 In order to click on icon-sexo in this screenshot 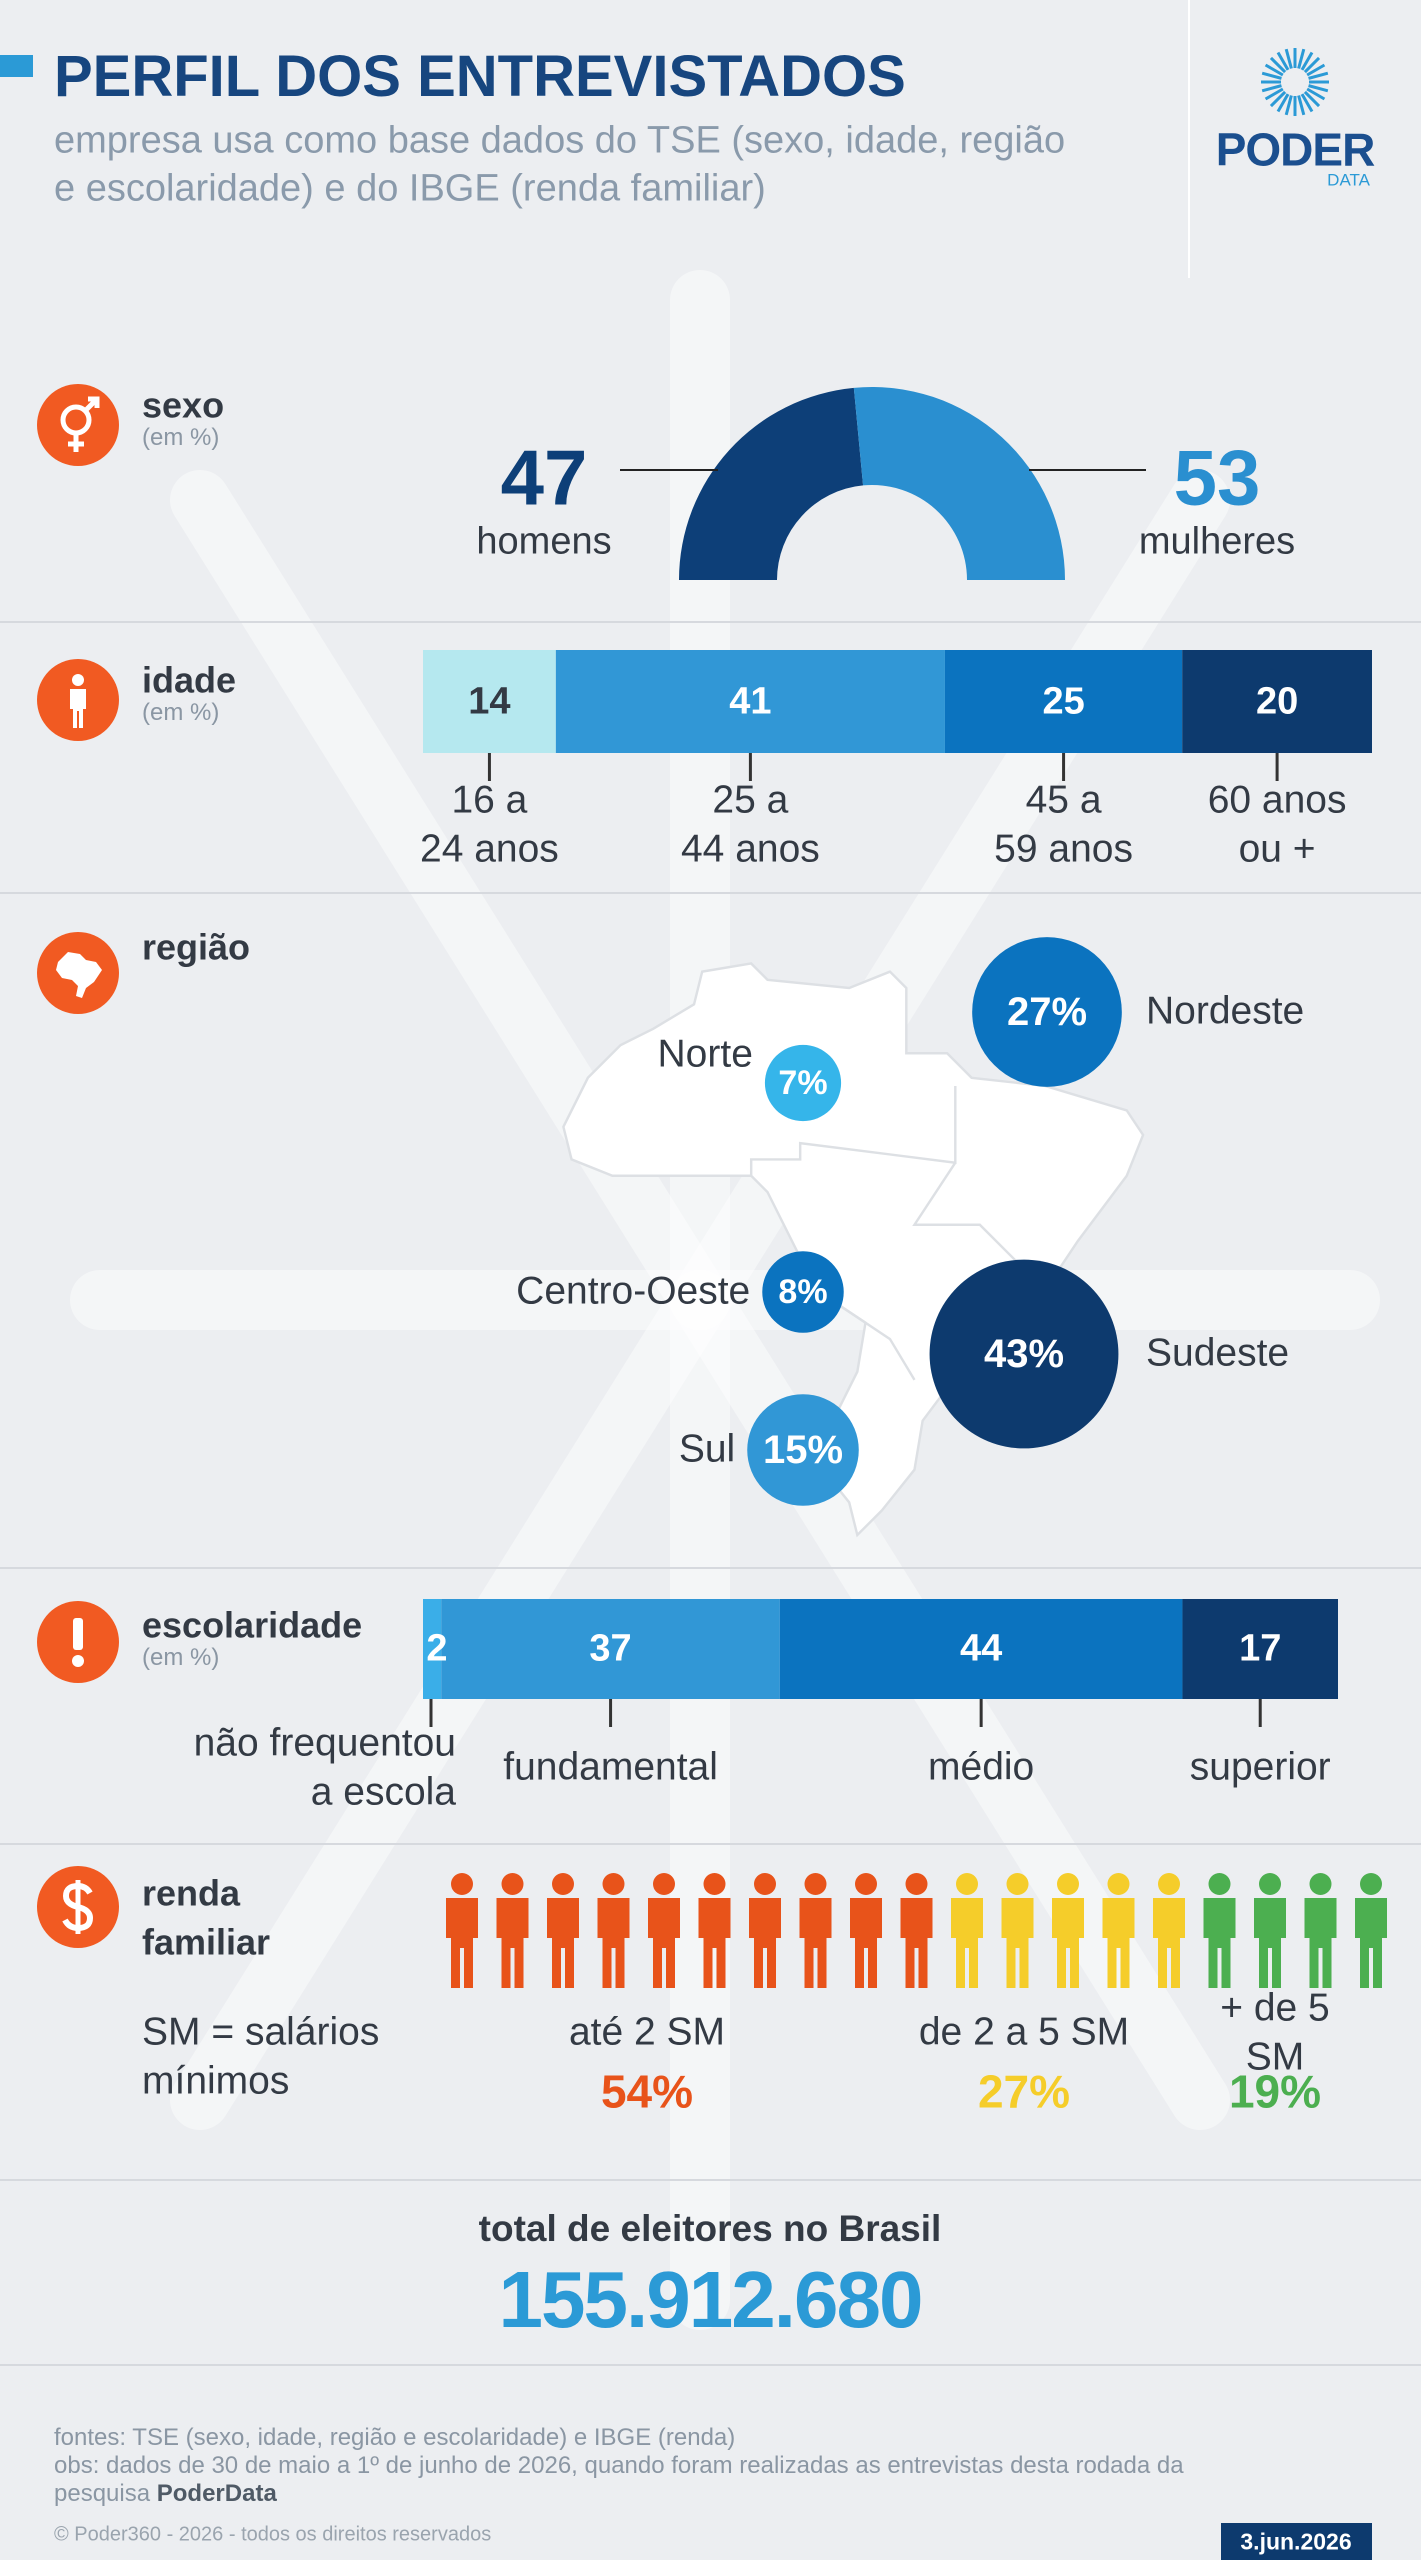, I will do `click(78, 425)`.